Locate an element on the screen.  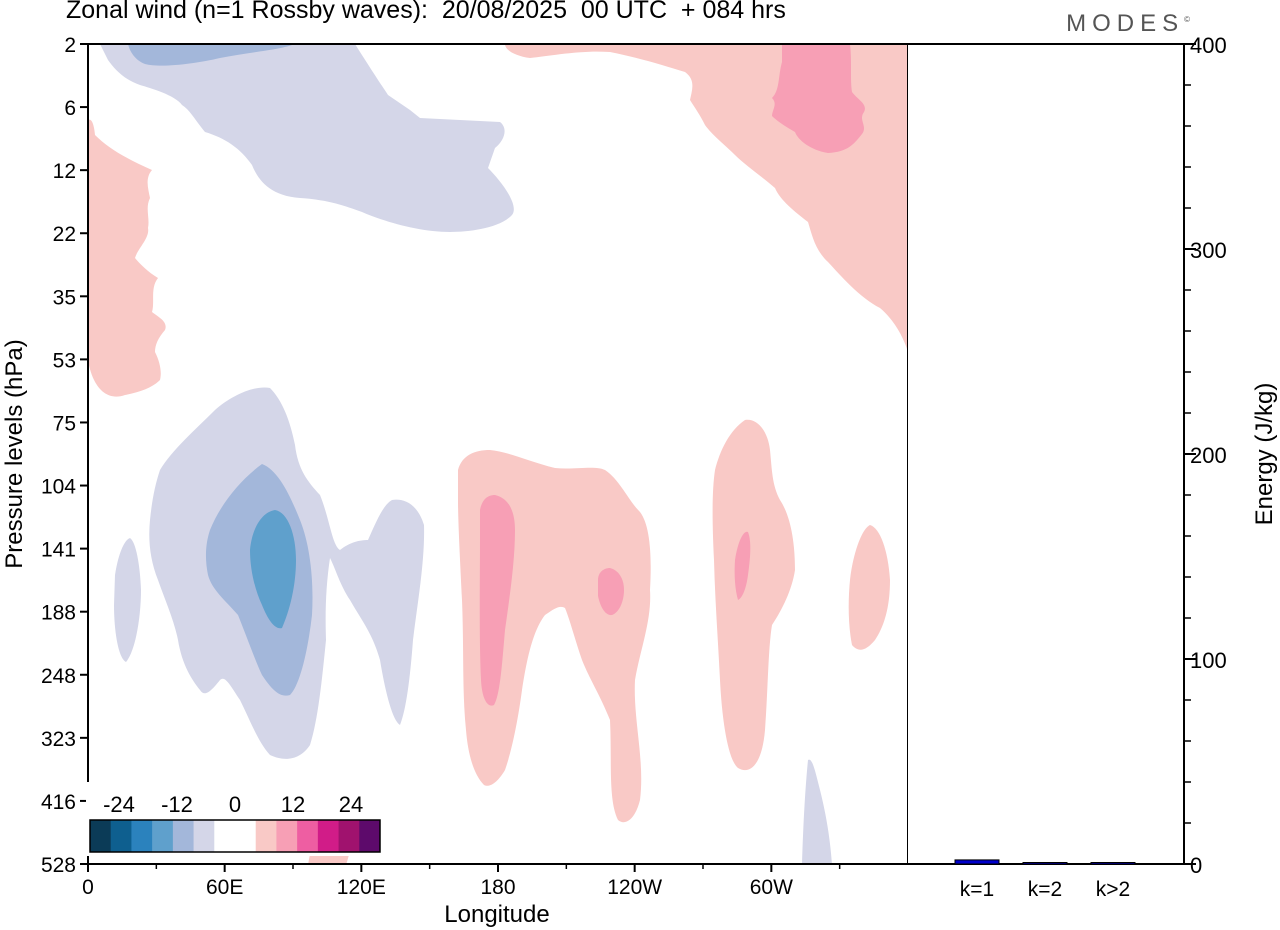
pressure-tick-label: 416 is located at coordinates (58, 802).